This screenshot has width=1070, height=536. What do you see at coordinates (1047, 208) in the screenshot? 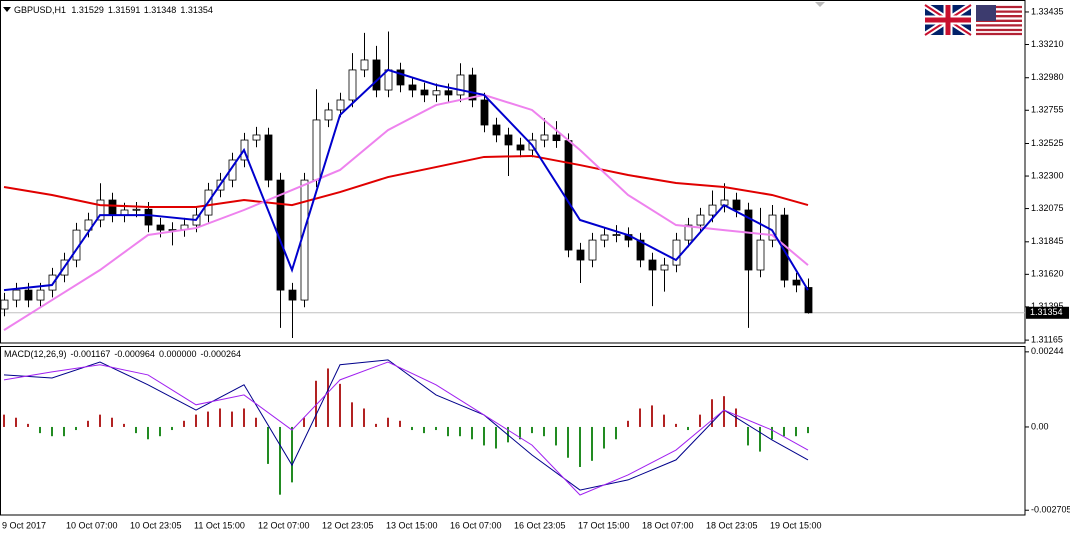
I see `y-tick-label: 1.32075` at bounding box center [1047, 208].